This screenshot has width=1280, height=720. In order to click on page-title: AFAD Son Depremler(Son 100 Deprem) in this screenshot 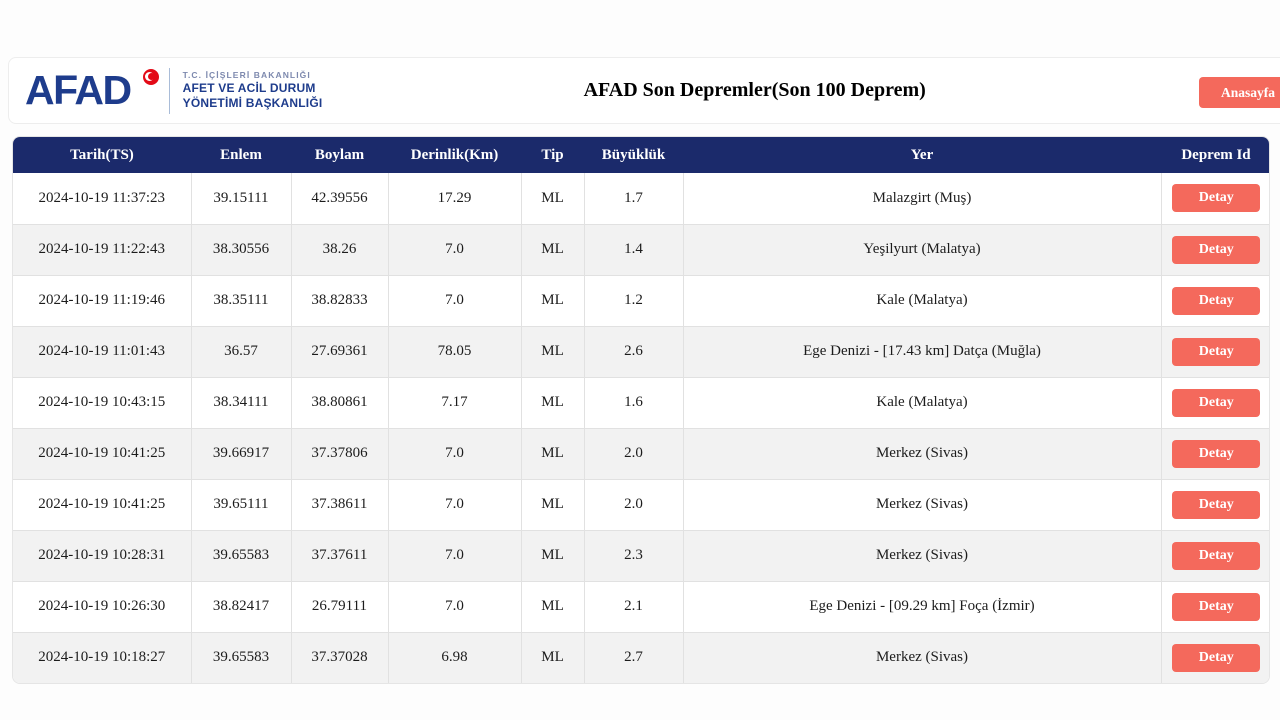, I will do `click(754, 90)`.